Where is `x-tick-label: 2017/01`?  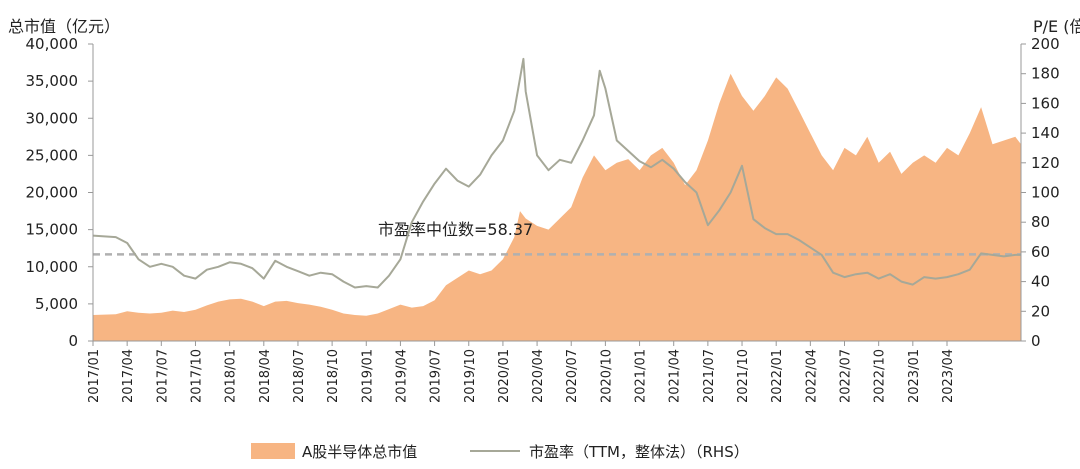
x-tick-label: 2017/01 is located at coordinates (94, 376).